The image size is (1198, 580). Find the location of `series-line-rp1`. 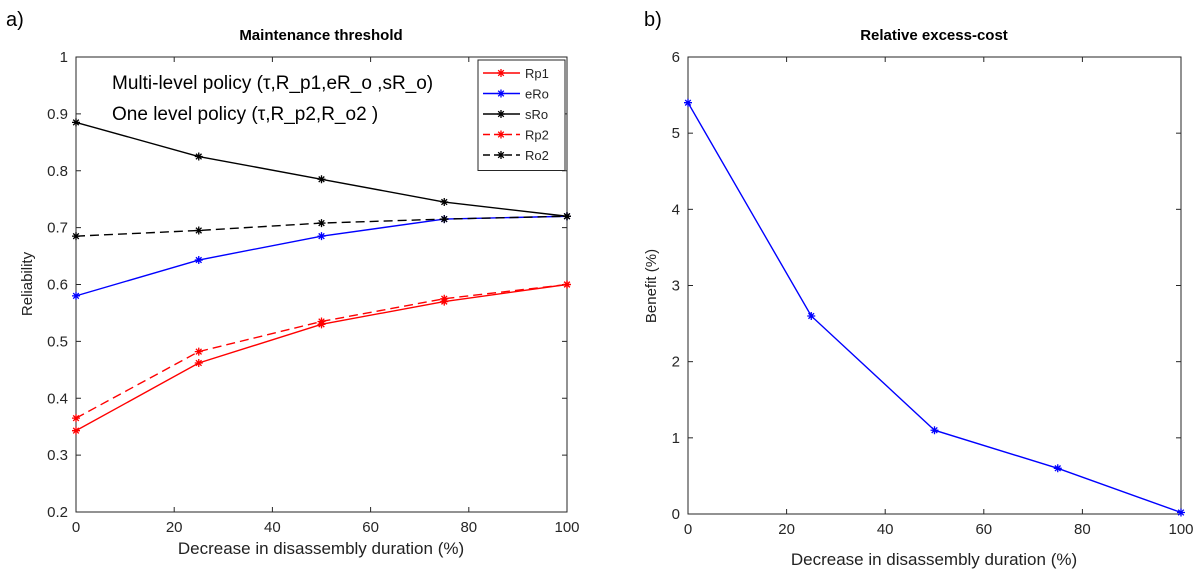

series-line-rp1 is located at coordinates (321, 357).